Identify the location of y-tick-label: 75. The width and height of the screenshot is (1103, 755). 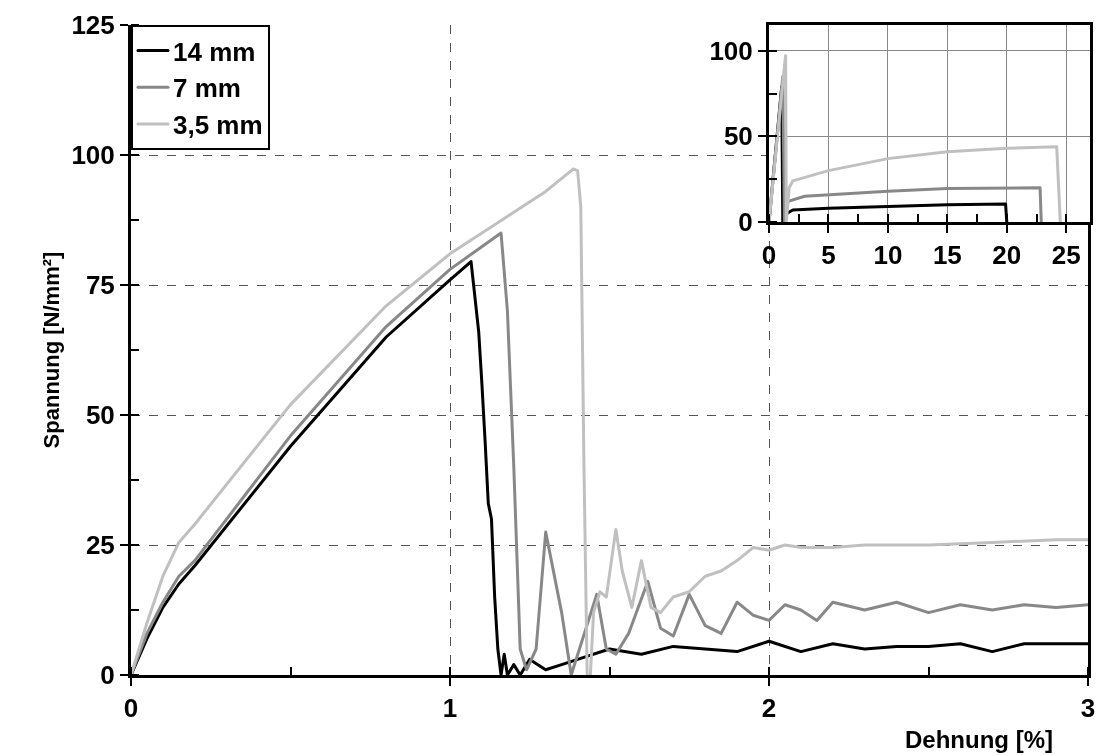
(100, 285).